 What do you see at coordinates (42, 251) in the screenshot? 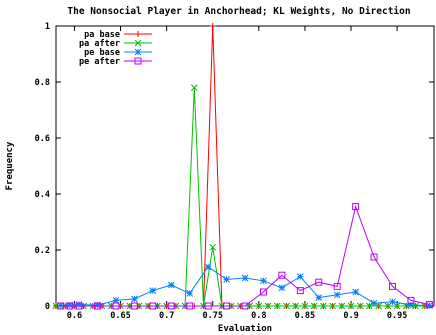
I see `y-tick-label: 0.2` at bounding box center [42, 251].